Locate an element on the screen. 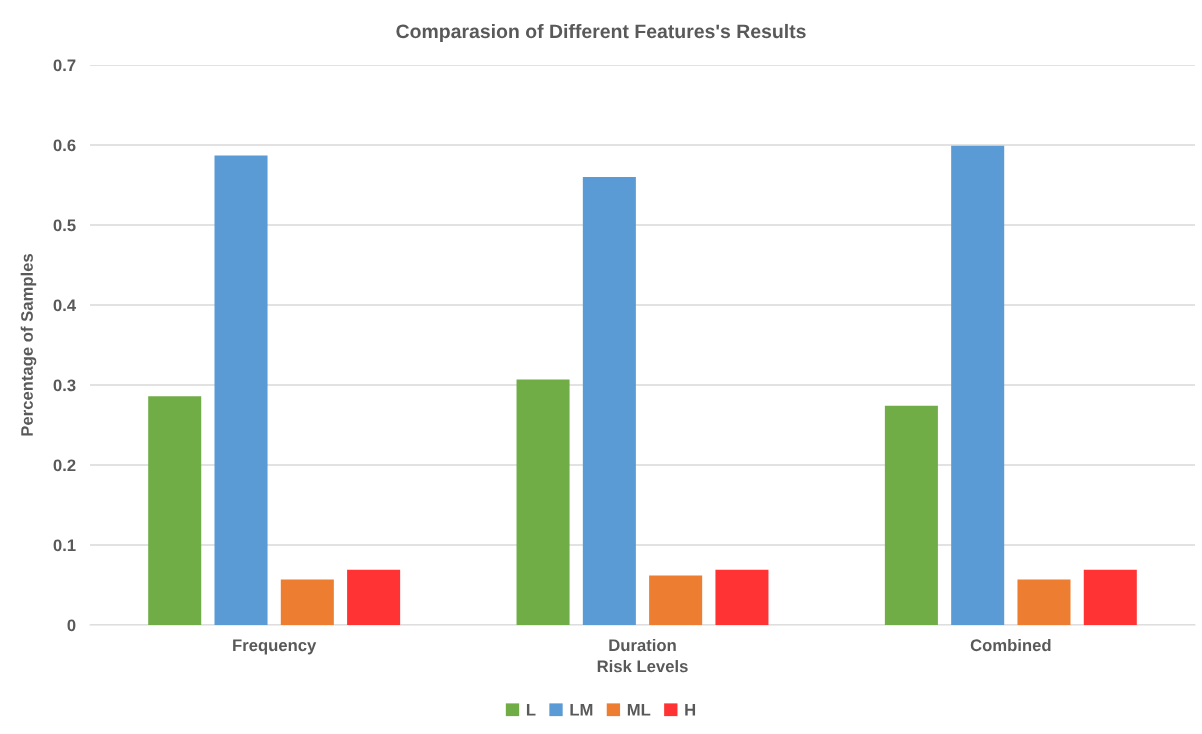  y-axis-title: Percentage of Samples is located at coordinates (28, 344).